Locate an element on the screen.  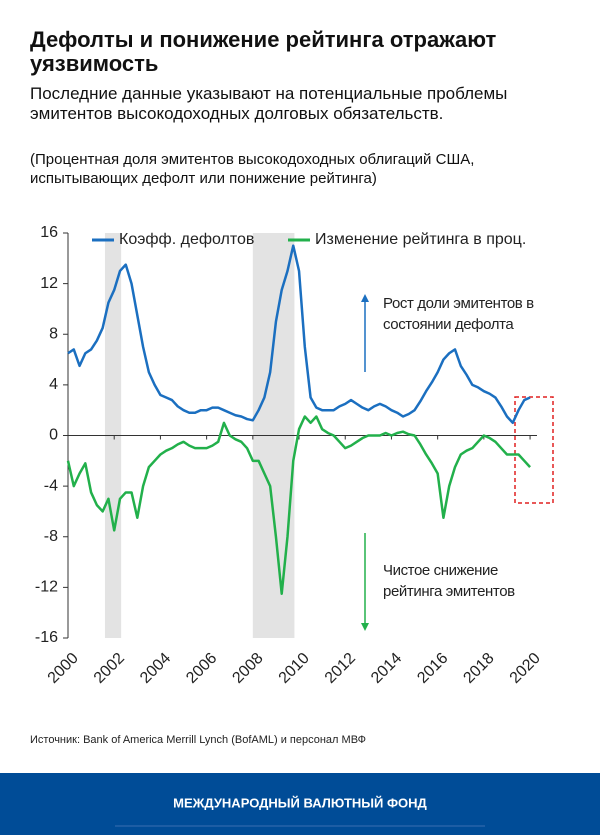
x-tick-label: 2002 is located at coordinates (109, 668).